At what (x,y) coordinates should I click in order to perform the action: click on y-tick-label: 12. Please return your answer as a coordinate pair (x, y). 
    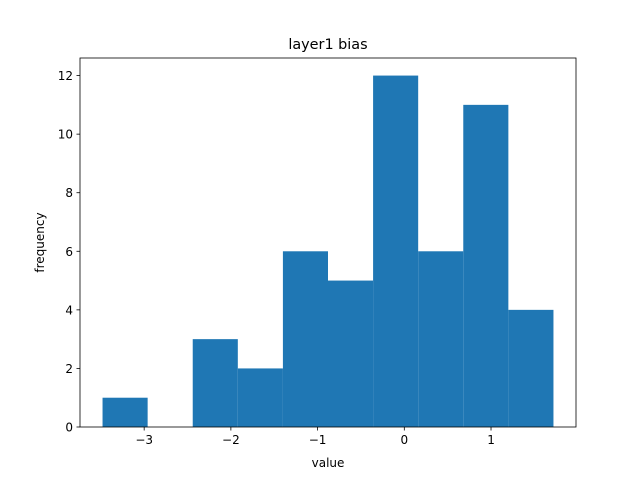
    Looking at the image, I should click on (65, 76).